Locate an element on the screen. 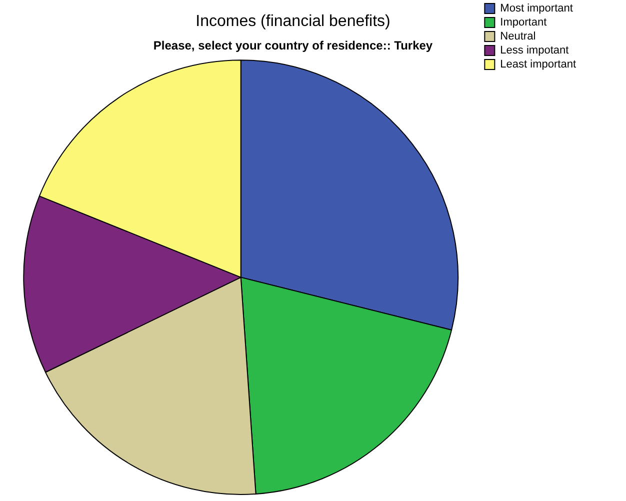  text: Incomes (financial benefits) is located at coordinates (293, 21).